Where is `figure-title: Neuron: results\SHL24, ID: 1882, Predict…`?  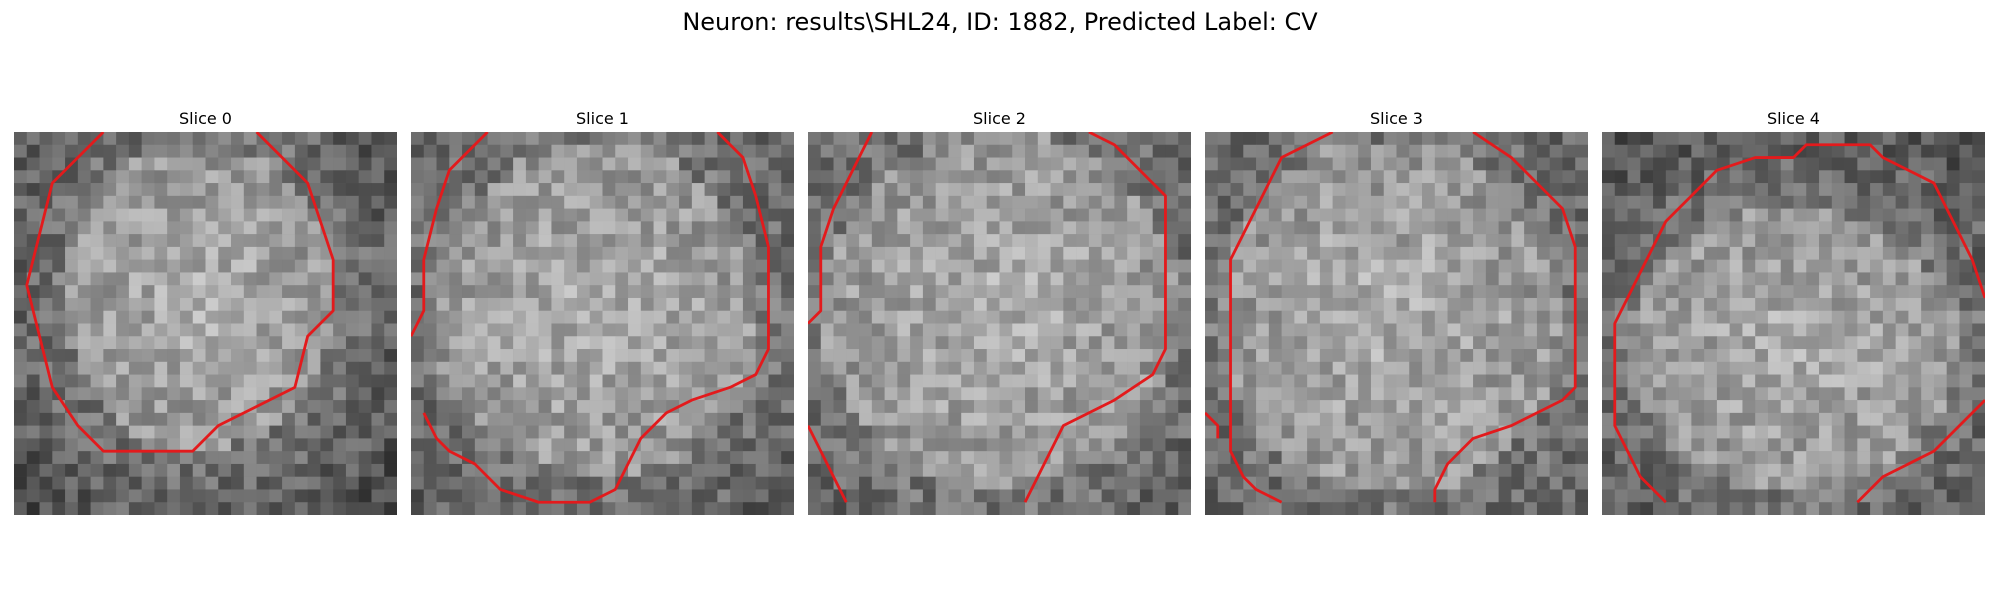
figure-title: Neuron: results\SHL24, ID: 1882, Predict… is located at coordinates (1000, 22).